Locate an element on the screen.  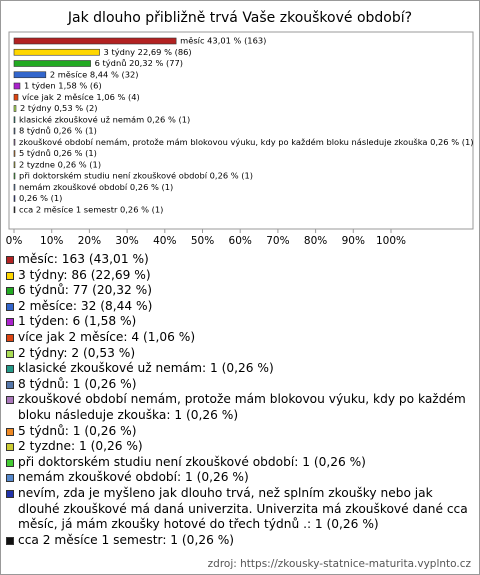
x-tick-label: 90% is located at coordinates (353, 241).